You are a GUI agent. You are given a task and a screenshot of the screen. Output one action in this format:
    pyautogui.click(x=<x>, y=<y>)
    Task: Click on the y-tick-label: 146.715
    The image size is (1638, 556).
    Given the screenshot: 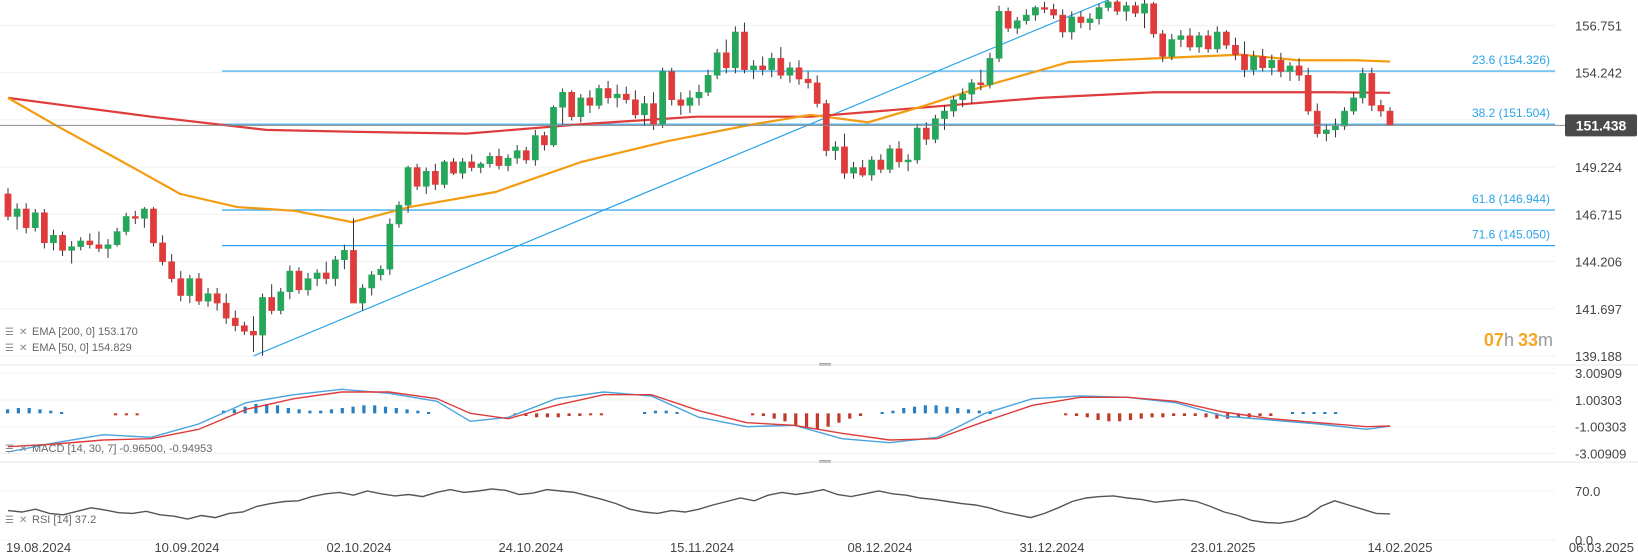 What is the action you would take?
    pyautogui.click(x=1598, y=214)
    